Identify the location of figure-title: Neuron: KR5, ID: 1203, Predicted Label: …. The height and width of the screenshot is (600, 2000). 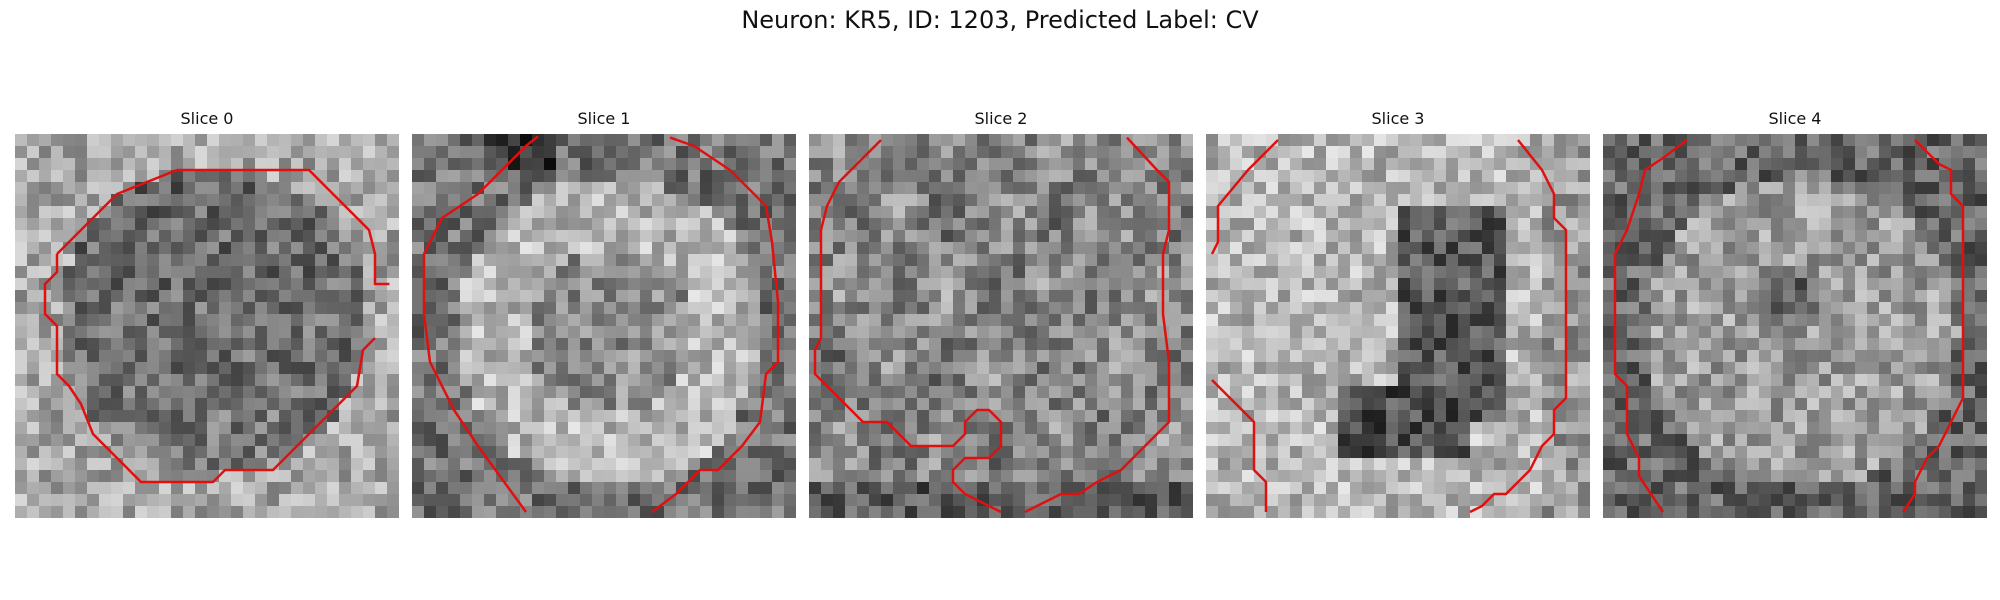
(1000, 20).